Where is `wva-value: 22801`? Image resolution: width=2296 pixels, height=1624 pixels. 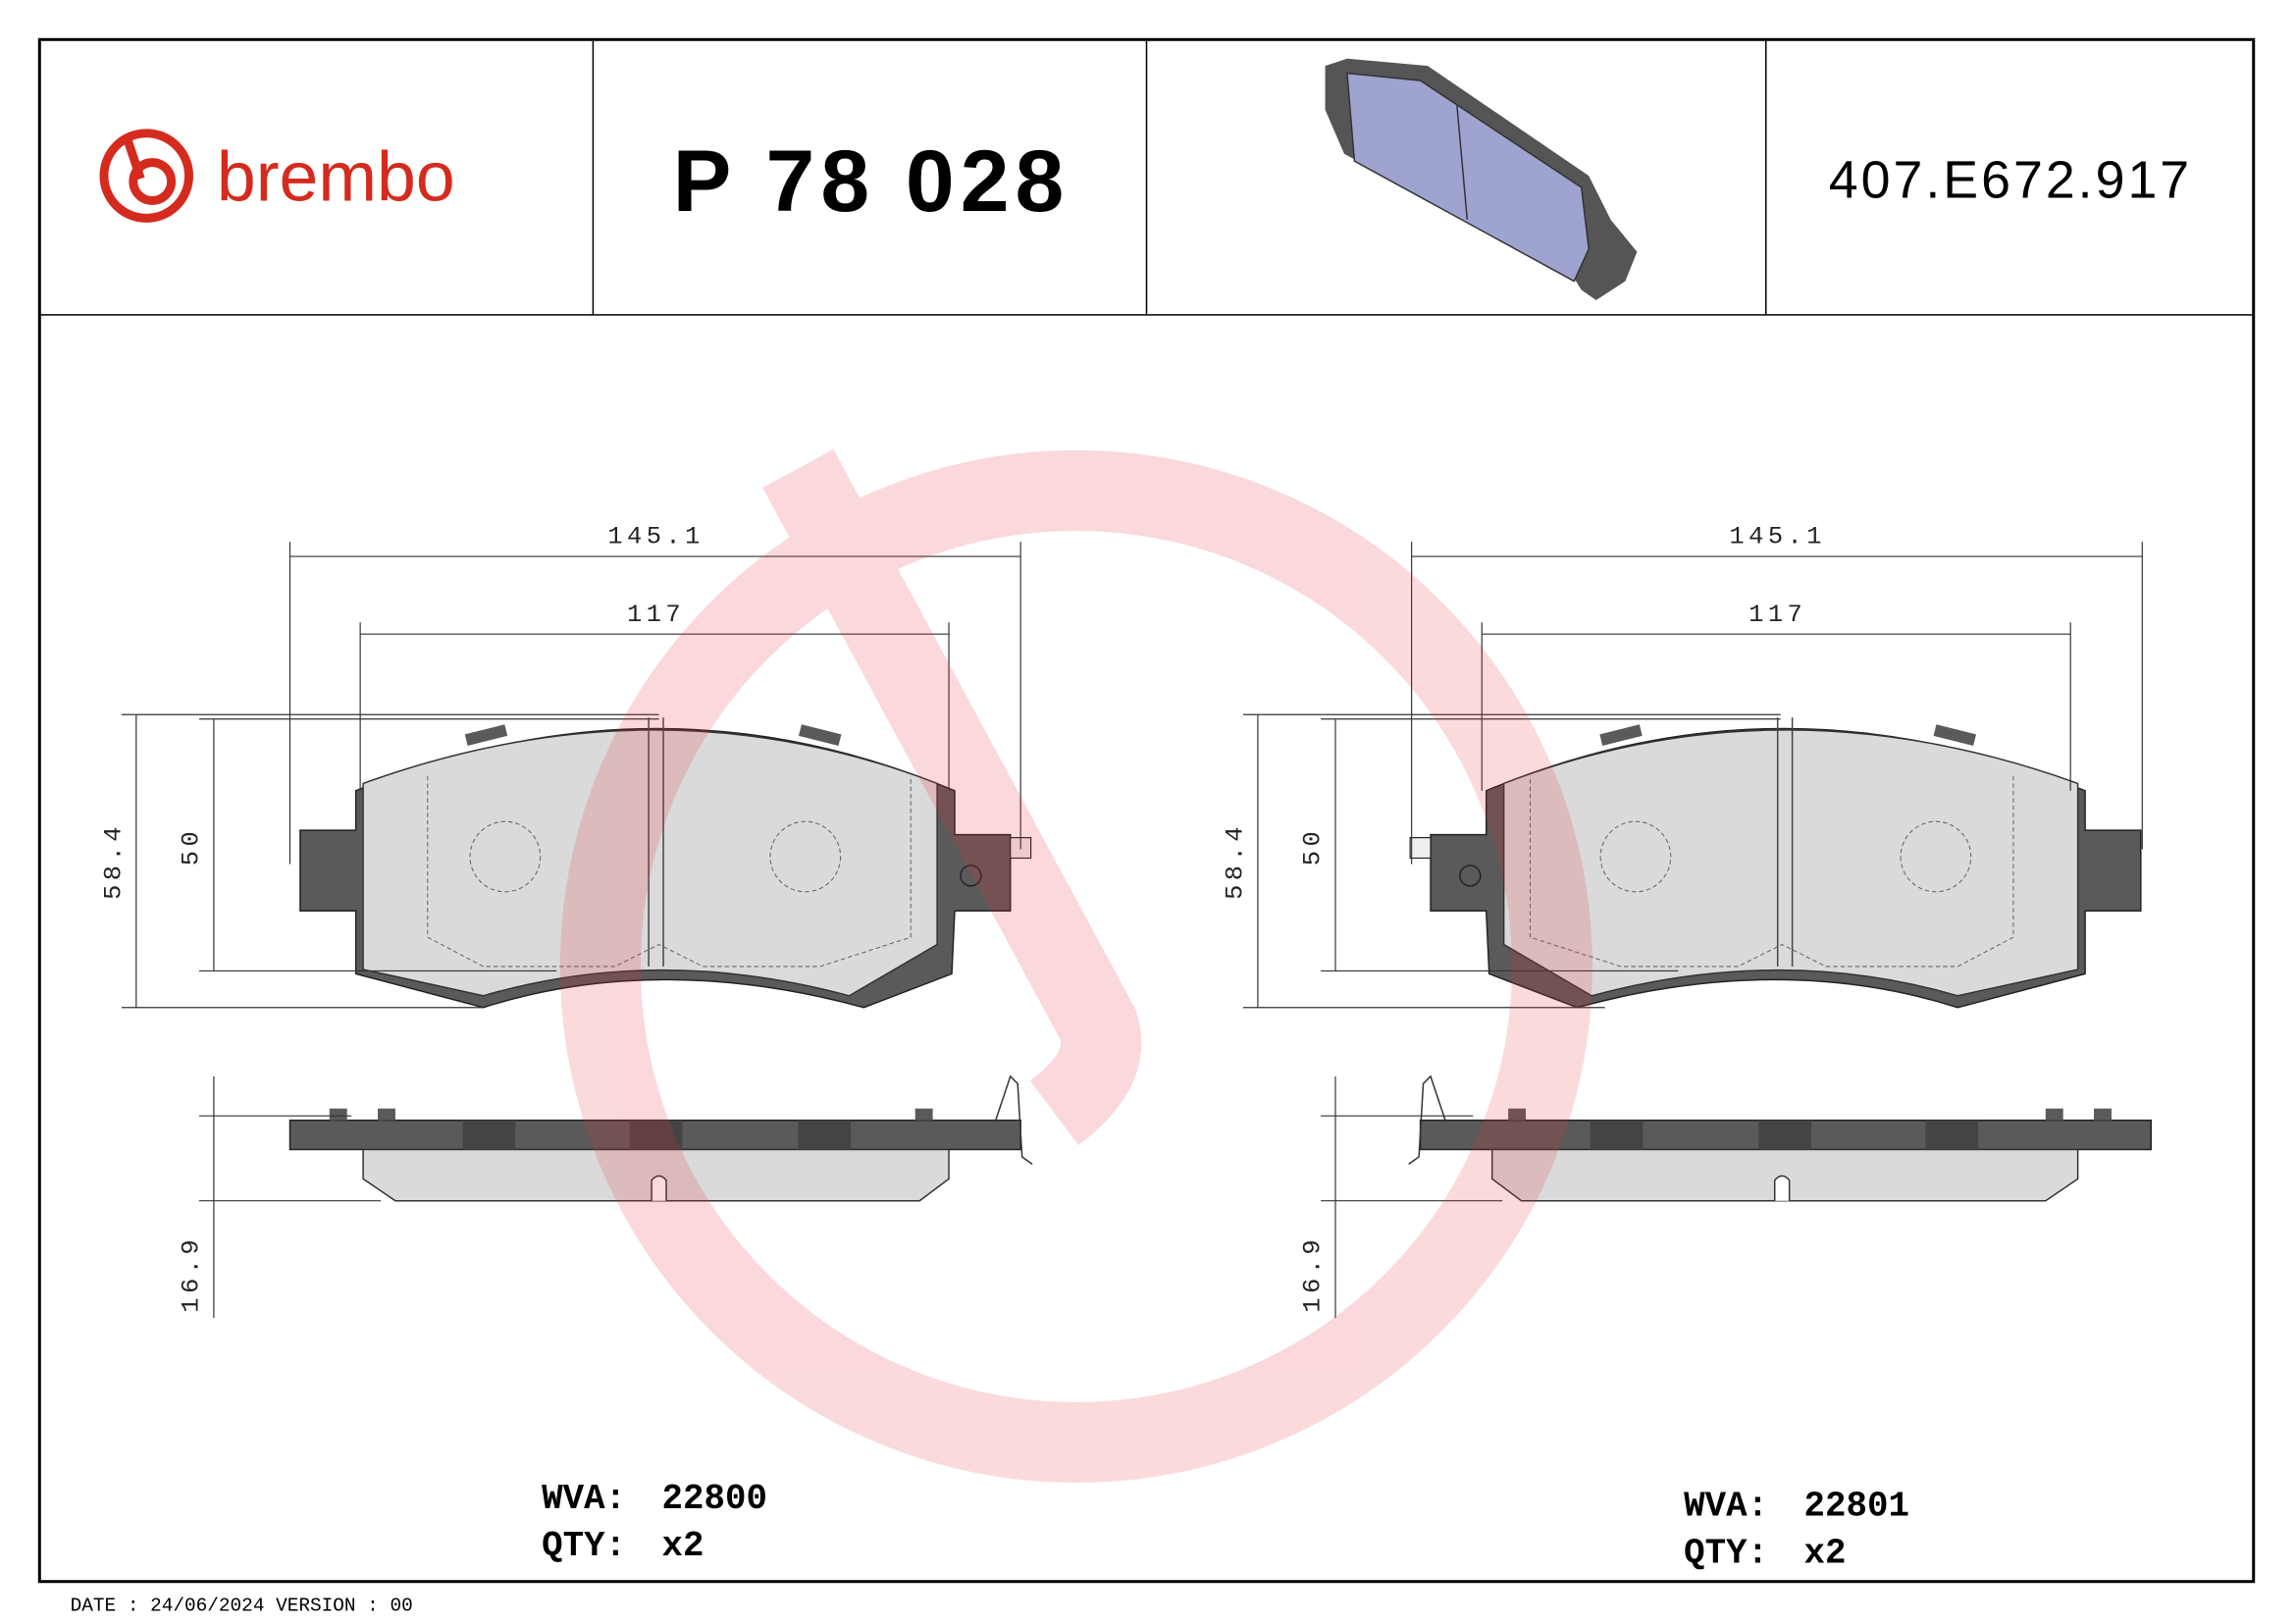
wva-value: 22801 is located at coordinates (1856, 1507).